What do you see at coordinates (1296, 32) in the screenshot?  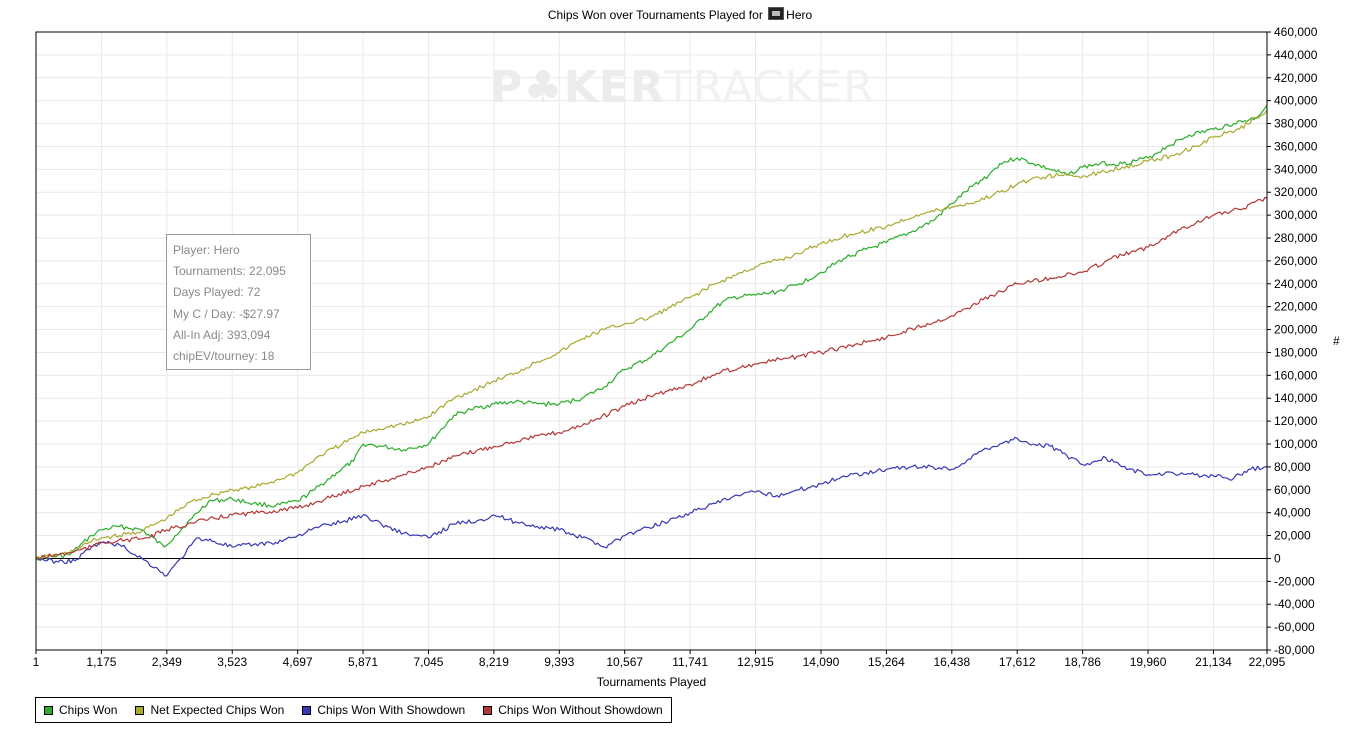 I see `y-tick-label: 460,000` at bounding box center [1296, 32].